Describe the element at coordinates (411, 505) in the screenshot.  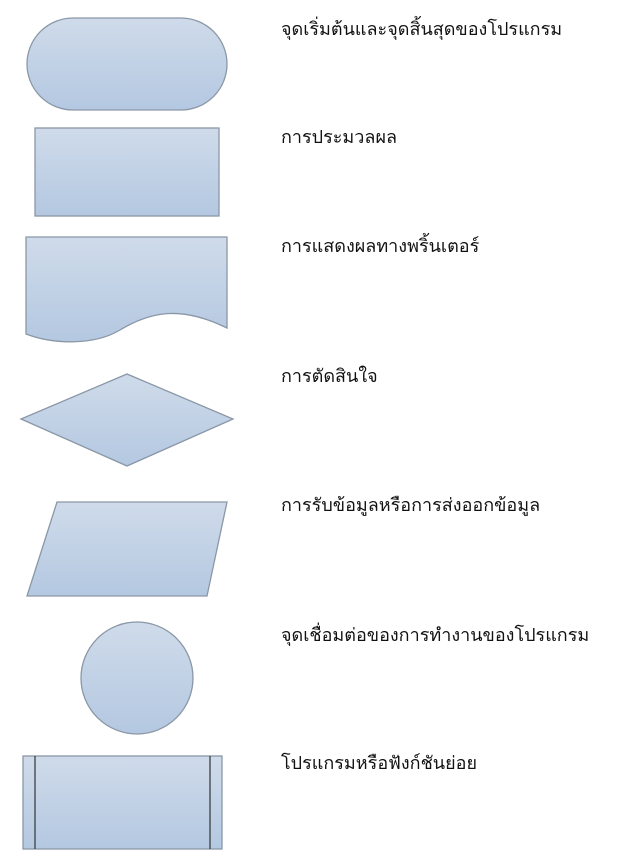
I see `input-output-label: การรับข้อมูลหรือการส่งออกข้อมูล` at that location.